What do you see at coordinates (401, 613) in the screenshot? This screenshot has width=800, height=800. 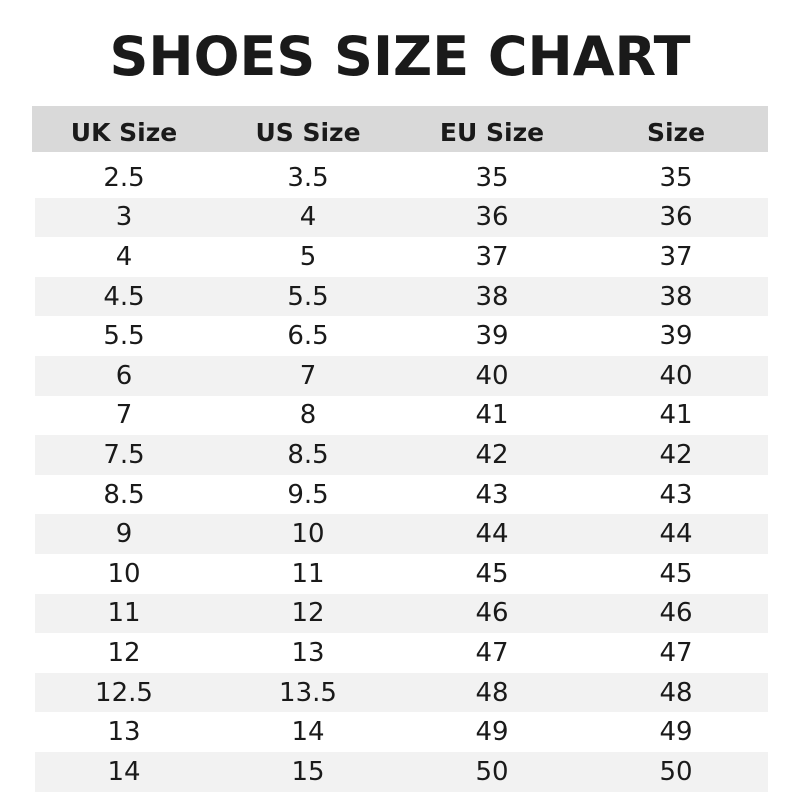 I see `table-row: 11 12 46 46` at bounding box center [401, 613].